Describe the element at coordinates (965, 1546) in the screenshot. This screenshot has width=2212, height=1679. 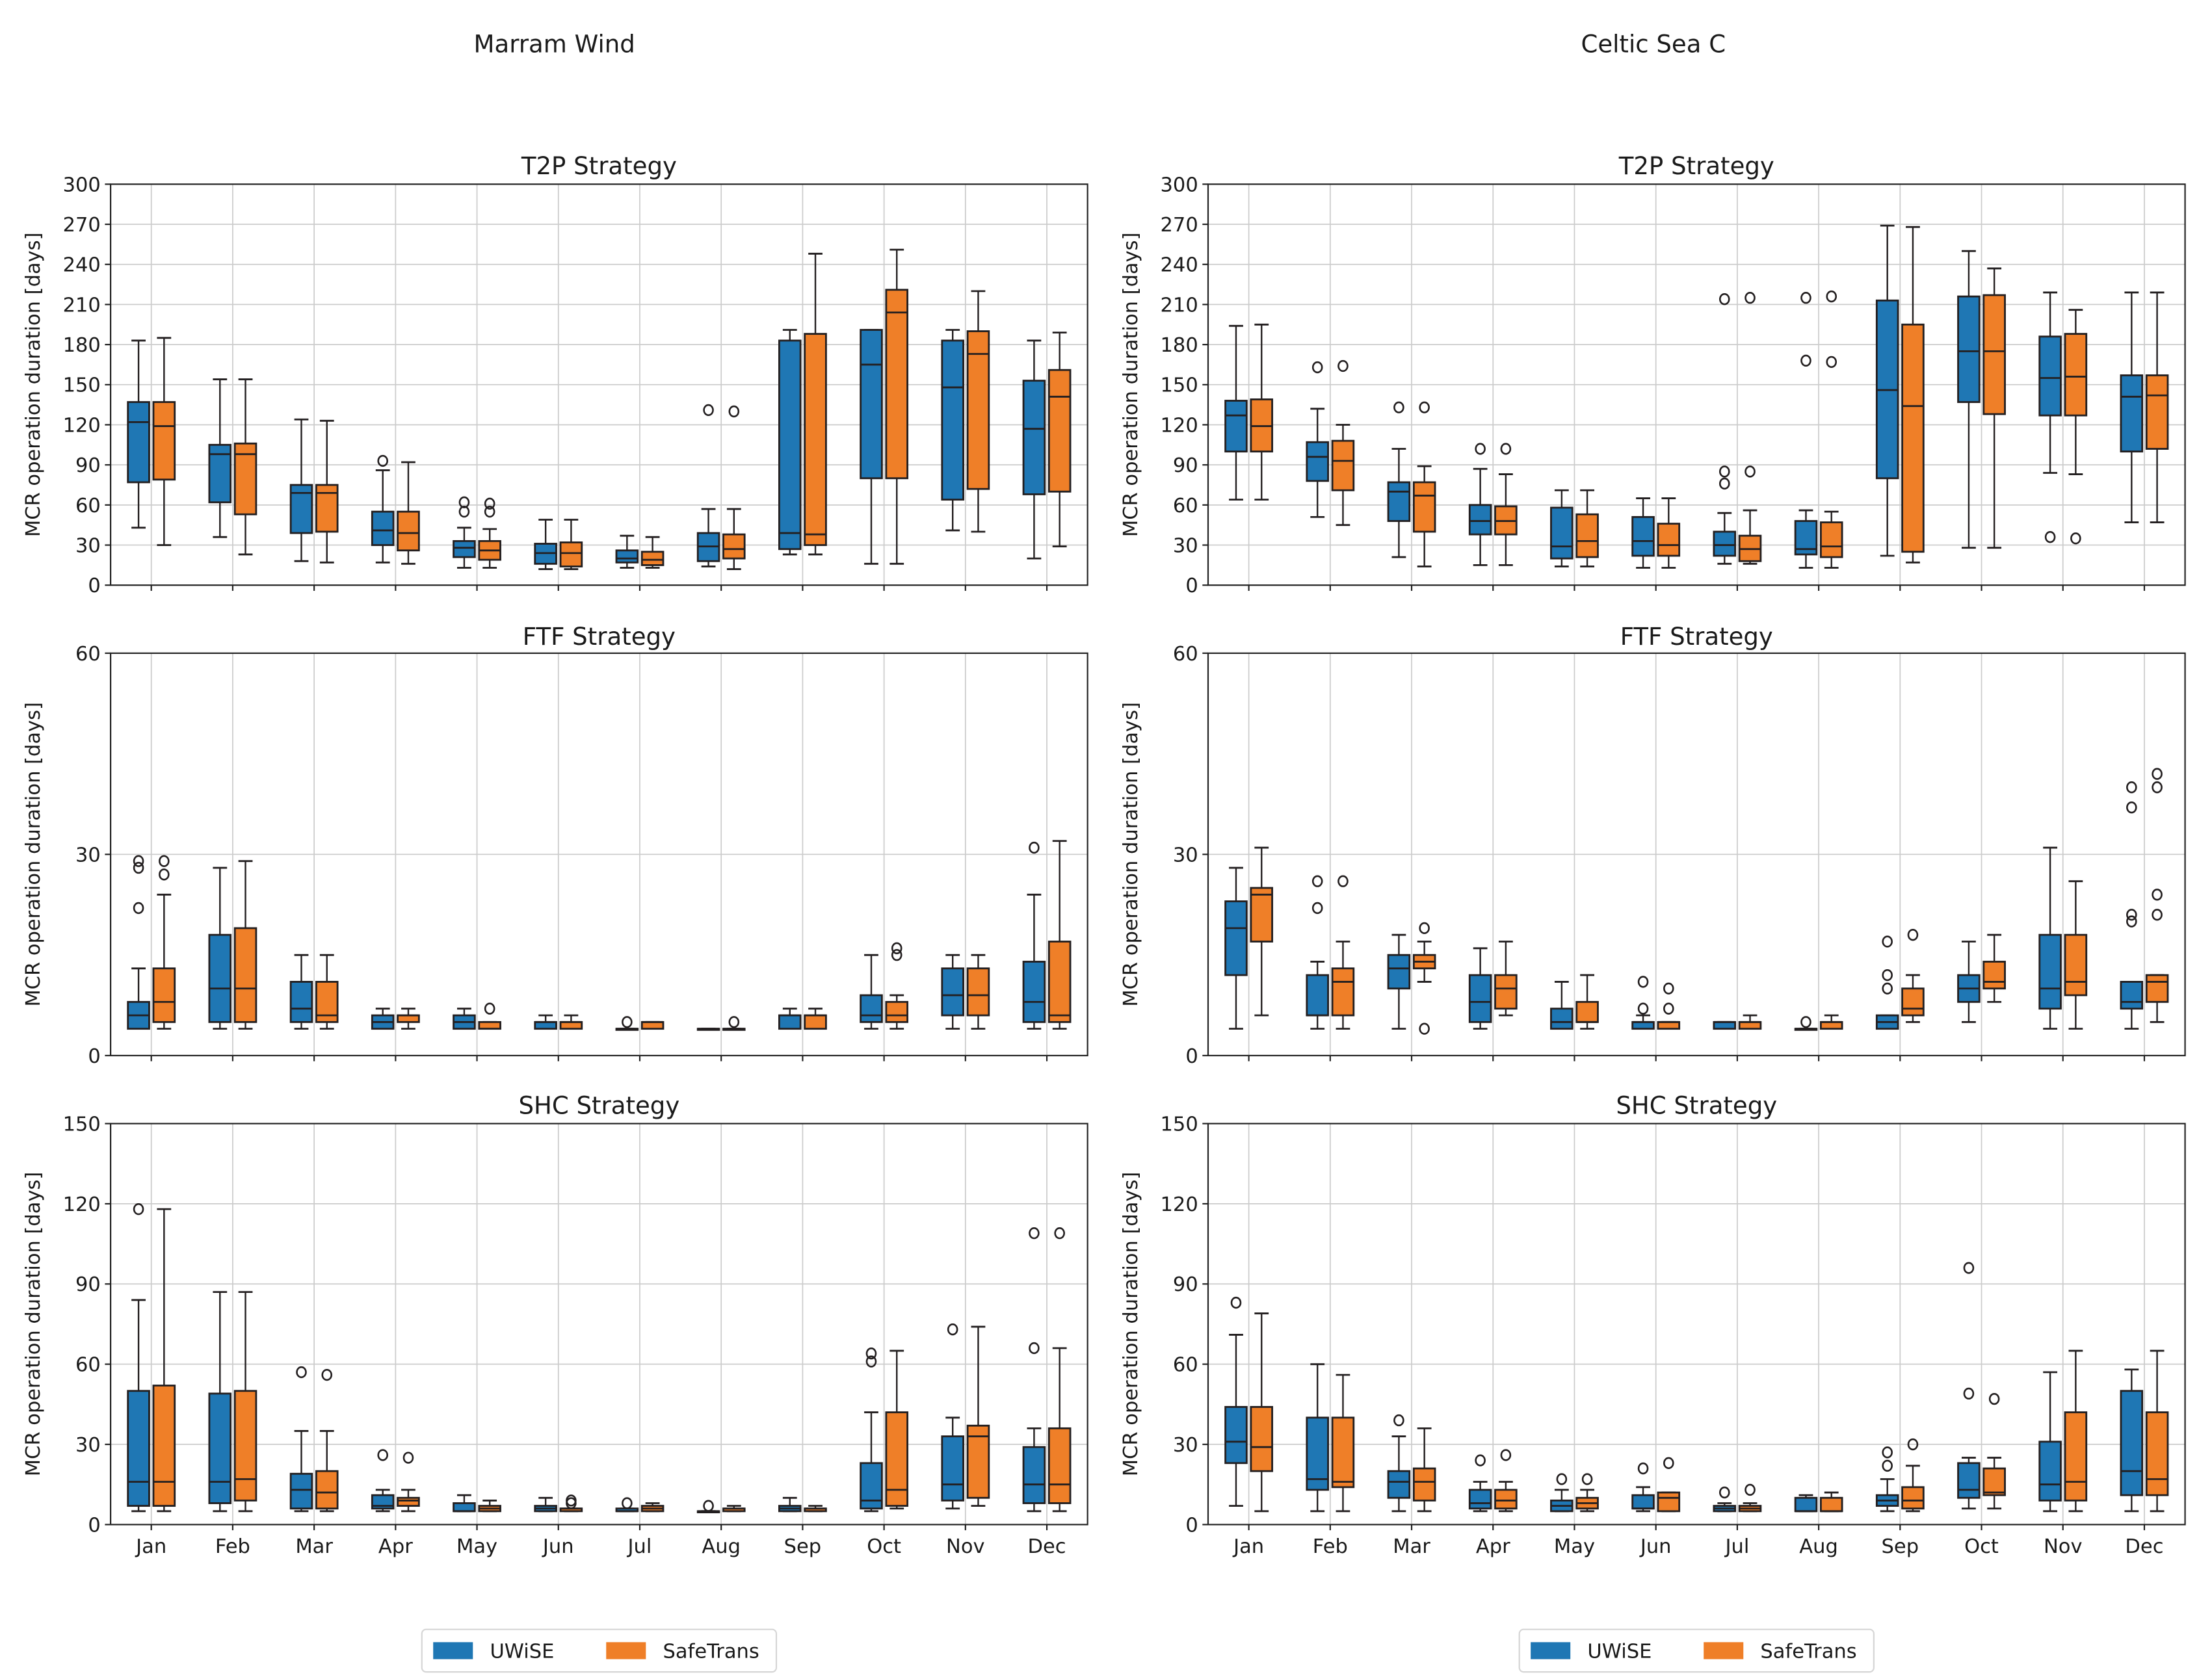
I see `x-tick-label: Nov` at that location.